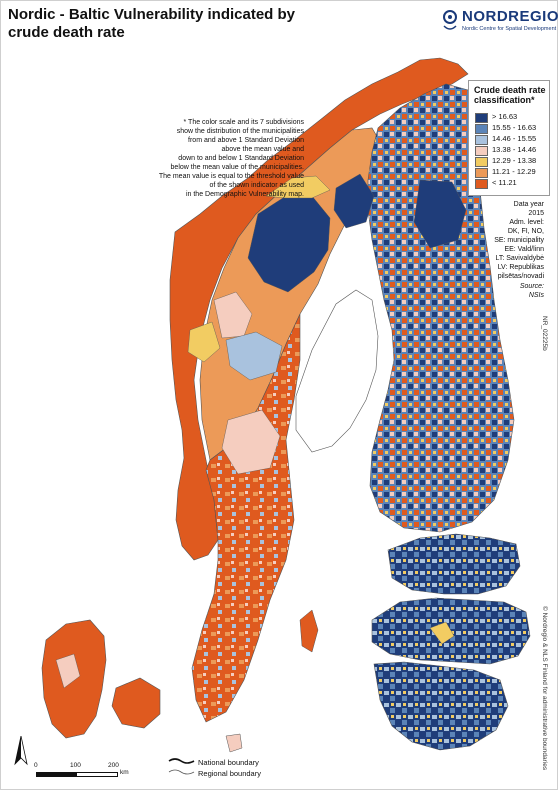 Image resolution: width=558 pixels, height=790 pixels. Describe the element at coordinates (514, 171) in the screenshot. I see `legend-label: 11.21 - 12.29` at that location.